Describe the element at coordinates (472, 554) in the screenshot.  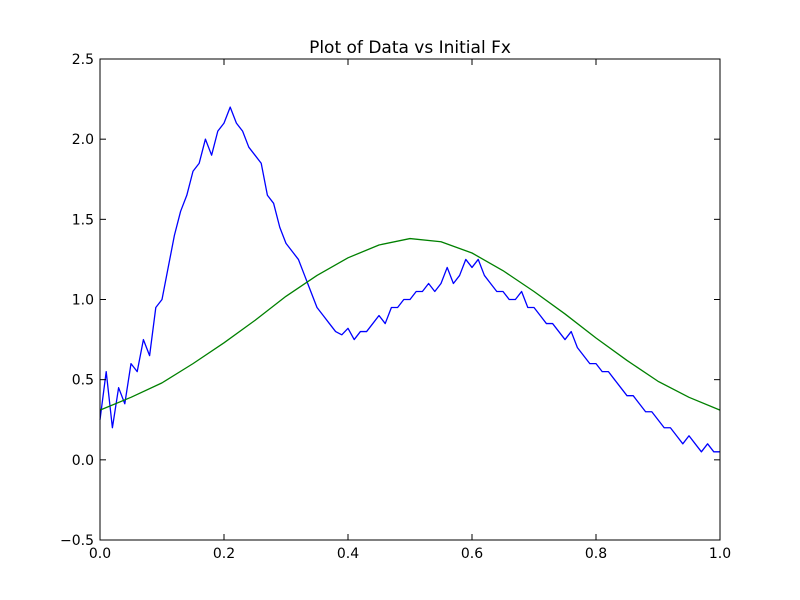
I see `x-tick-label: 0.6` at that location.